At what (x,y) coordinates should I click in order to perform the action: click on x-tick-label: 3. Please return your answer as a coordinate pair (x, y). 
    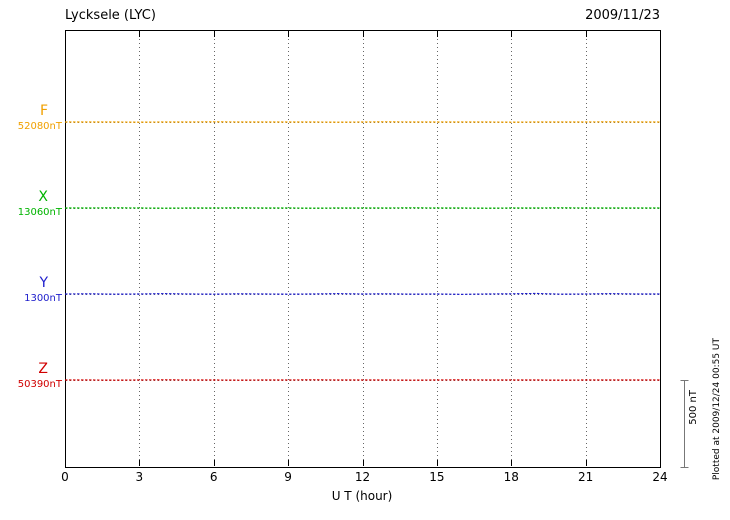
    Looking at the image, I should click on (139, 477).